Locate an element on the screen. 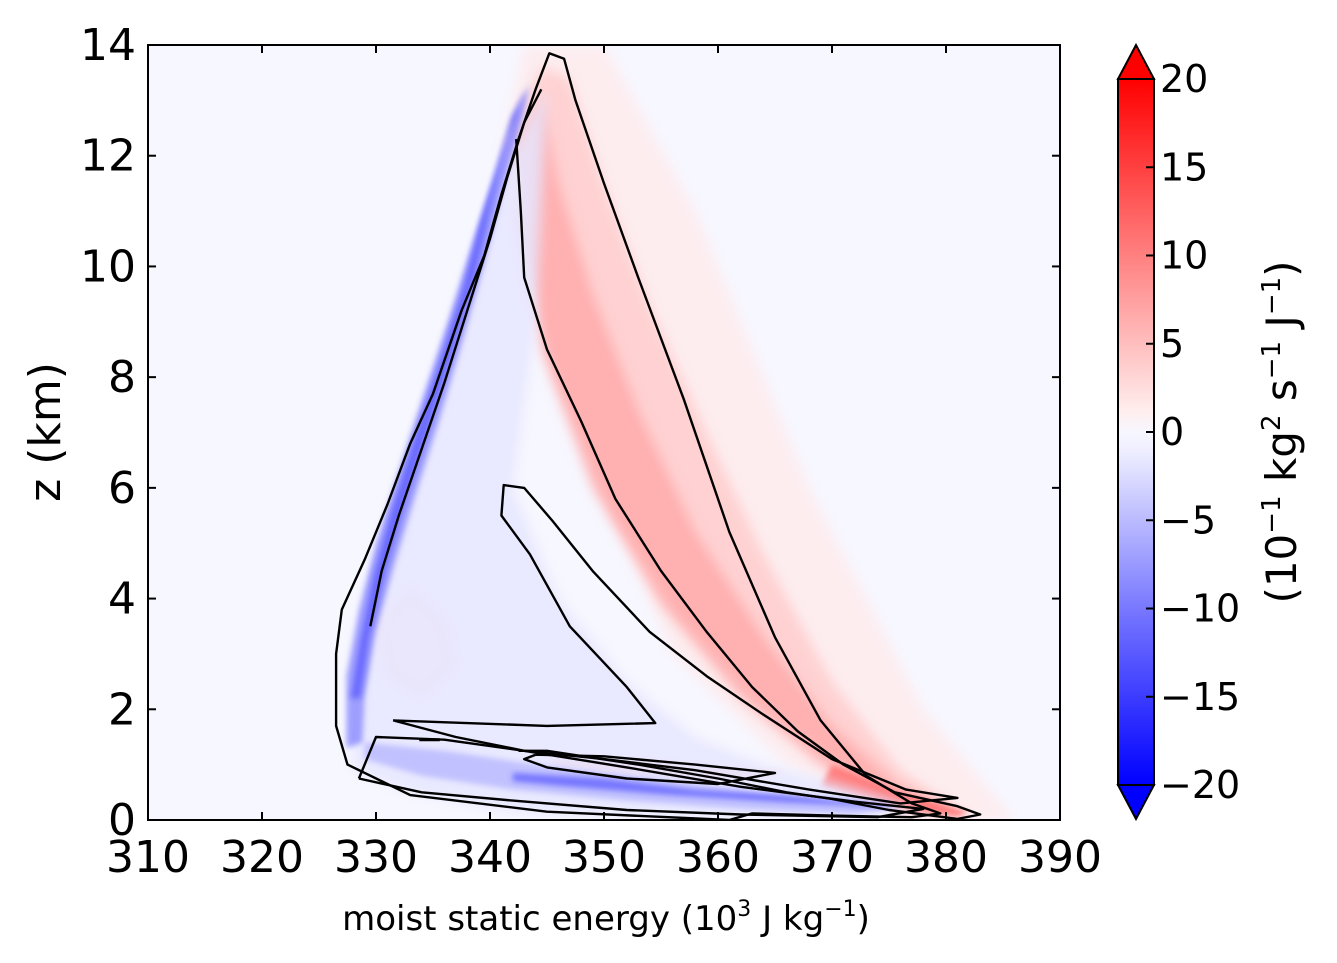 The height and width of the screenshot is (963, 1337). y-tick-label: 2 is located at coordinates (122, 709).